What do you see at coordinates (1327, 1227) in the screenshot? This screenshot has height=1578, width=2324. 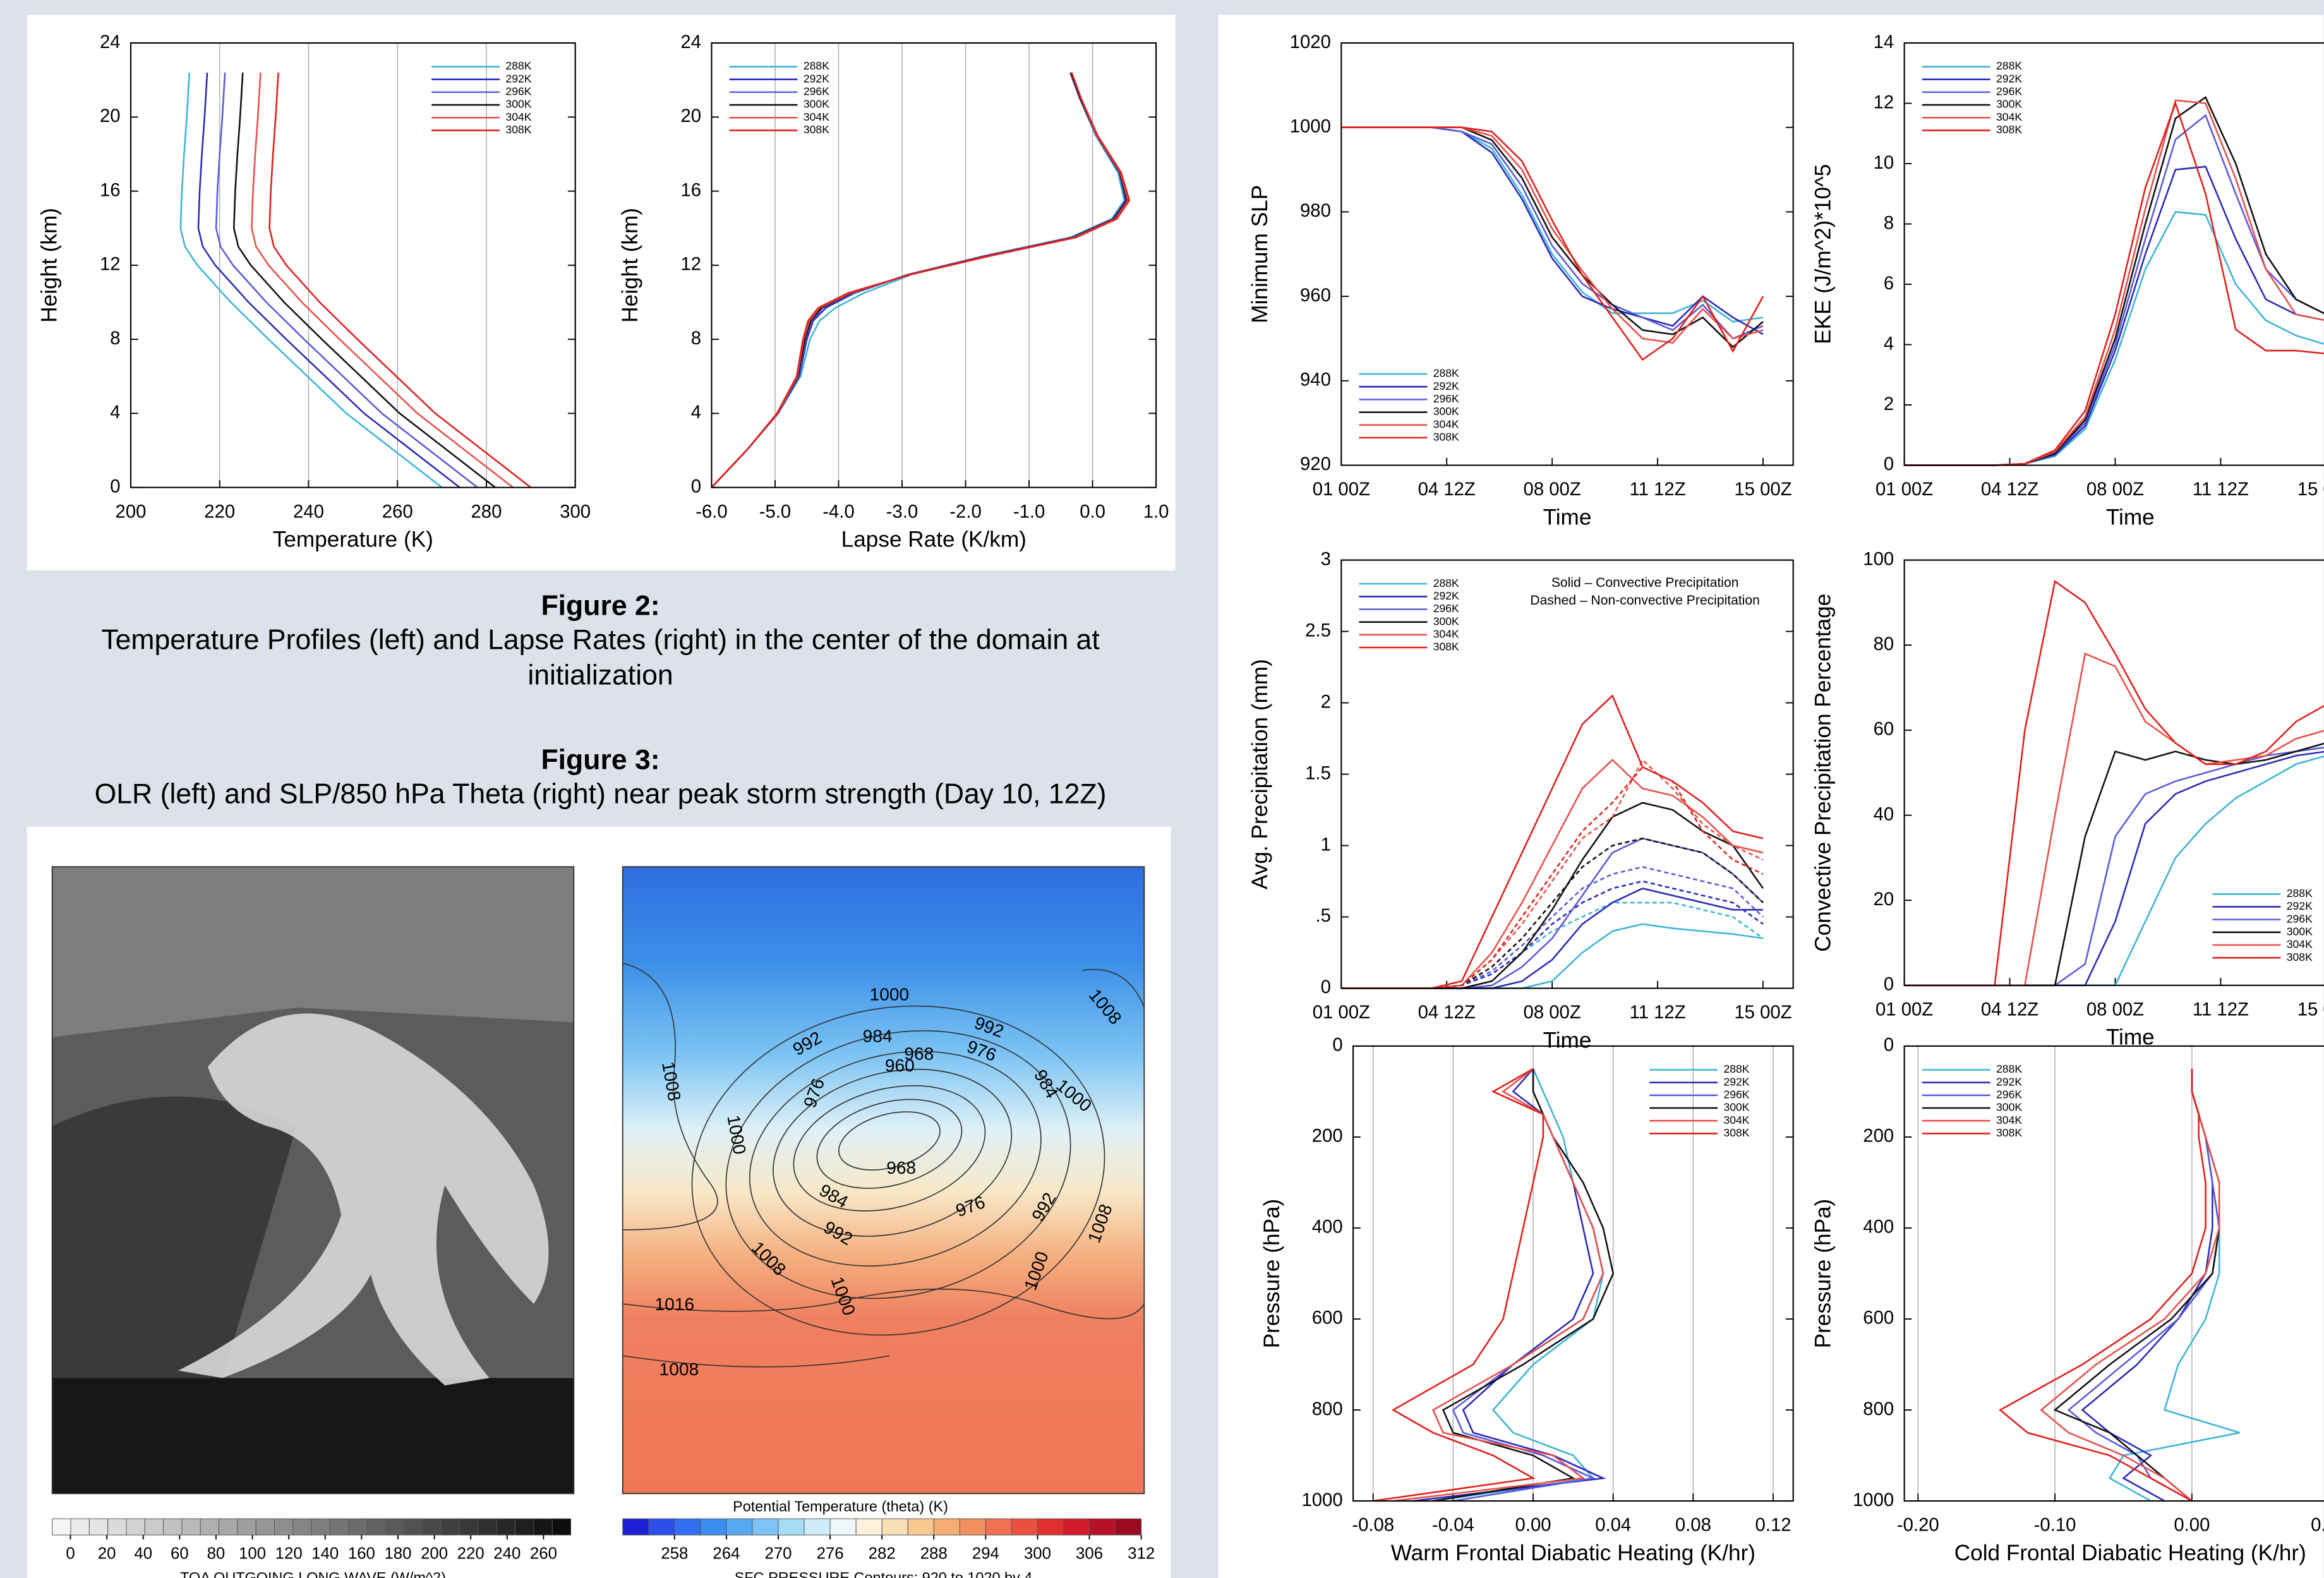 I see `y-tick-label: 400` at bounding box center [1327, 1227].